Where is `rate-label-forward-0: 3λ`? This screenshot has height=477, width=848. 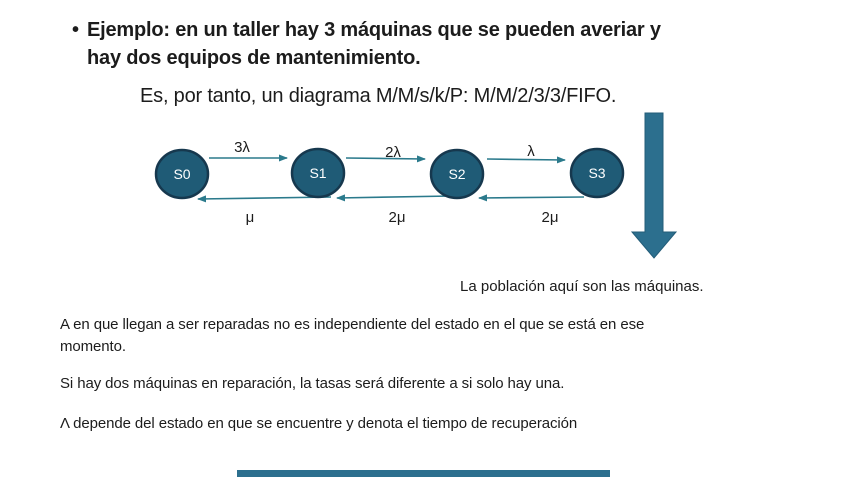
rate-label-forward-0: 3λ is located at coordinates (242, 147).